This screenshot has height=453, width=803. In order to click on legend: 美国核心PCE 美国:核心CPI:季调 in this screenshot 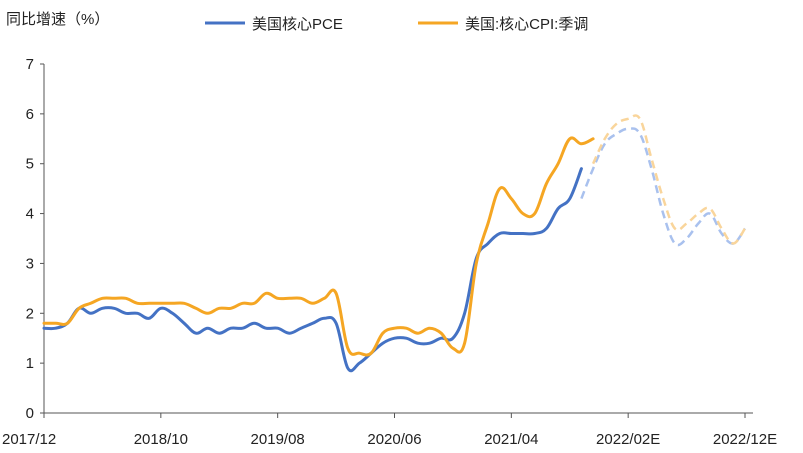, I will do `click(396, 24)`.